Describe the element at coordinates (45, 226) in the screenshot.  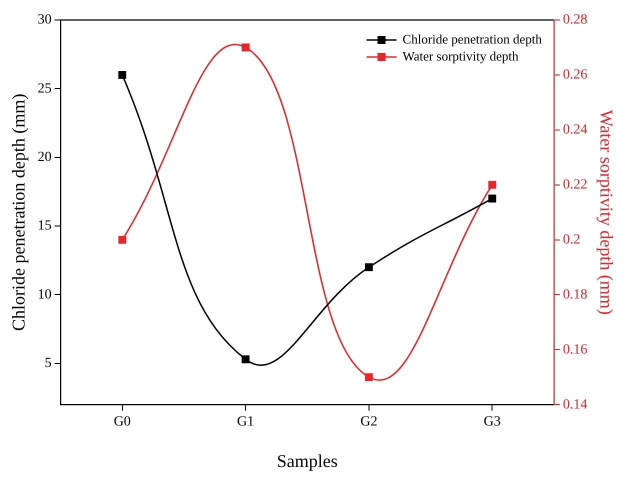
I see `y-tick-label: 15` at that location.